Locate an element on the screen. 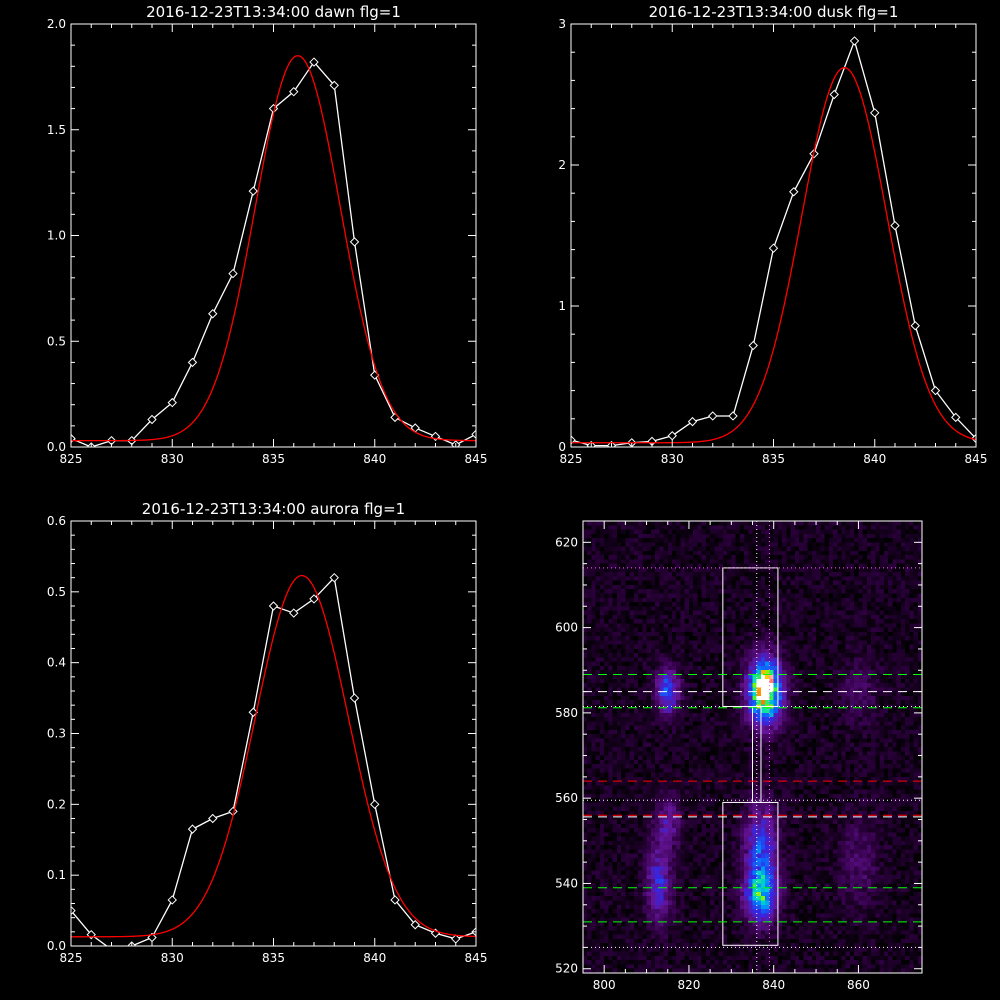 Image resolution: width=1000 pixels, height=1000 pixels. y-tick-label: 0.1 is located at coordinates (56, 875).